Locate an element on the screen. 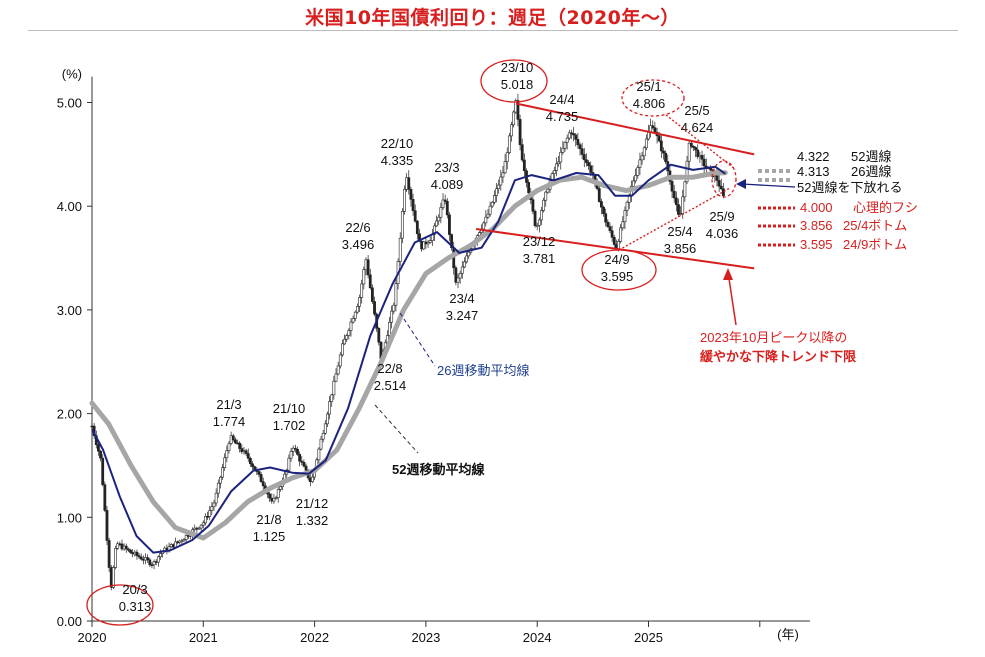 The width and height of the screenshot is (985, 657). legend-label-26w: 26週線 is located at coordinates (871, 171).